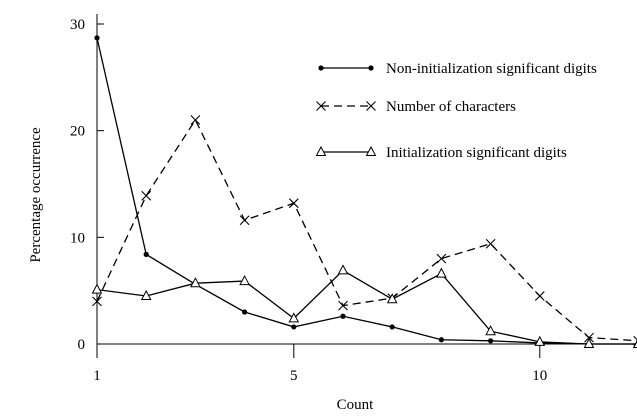  I want to click on legend-item-number-of-characters: Number of characters, so click(416, 107).